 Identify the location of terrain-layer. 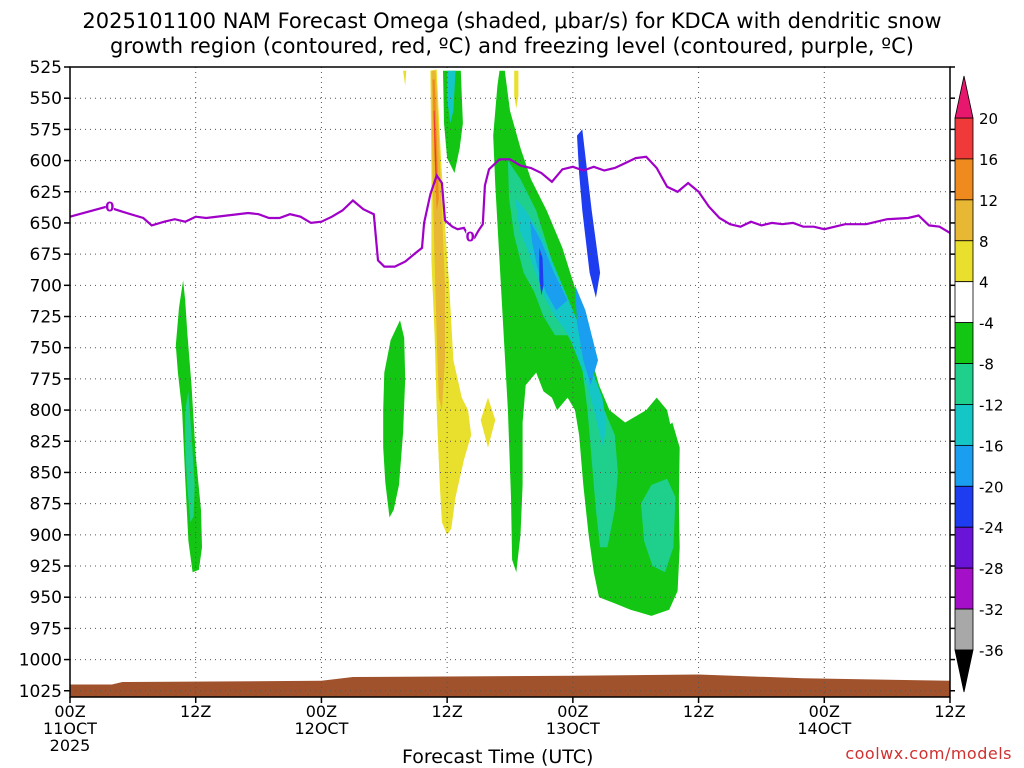
(510, 685).